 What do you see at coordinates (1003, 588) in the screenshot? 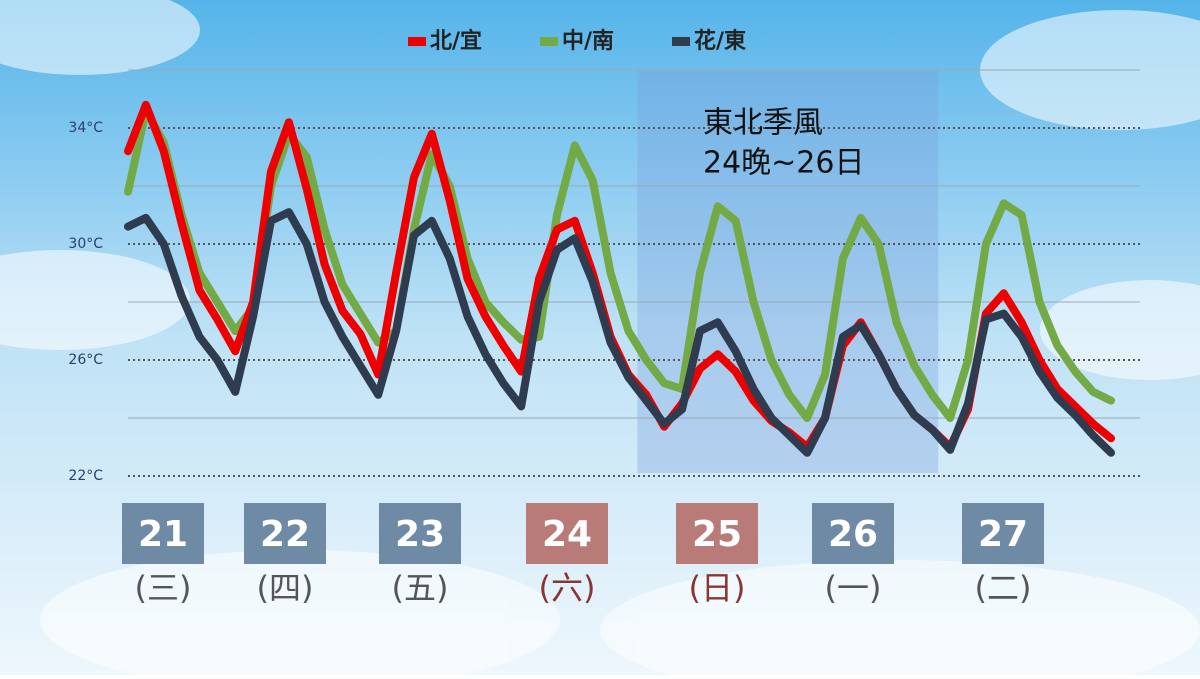
I see `day-weekday: (二)` at bounding box center [1003, 588].